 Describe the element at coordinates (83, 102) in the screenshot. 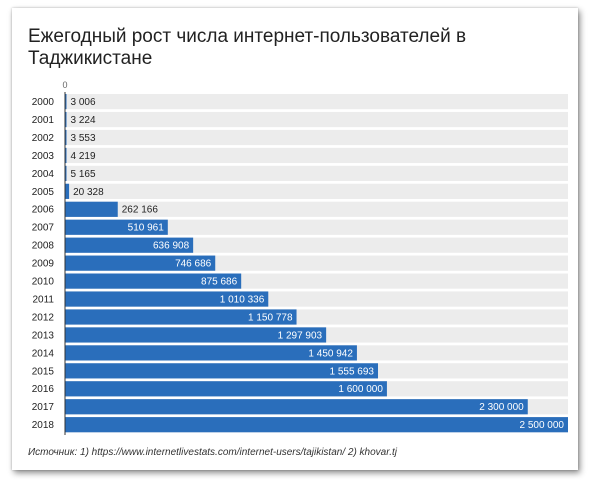

I see `data-label: 3 006` at that location.